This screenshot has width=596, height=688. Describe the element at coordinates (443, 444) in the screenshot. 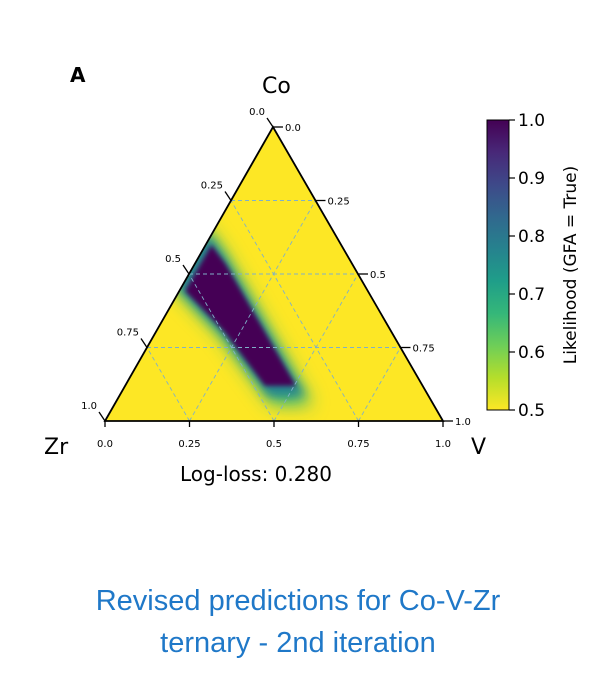

I see `tick-label-zr: 1.0` at that location.